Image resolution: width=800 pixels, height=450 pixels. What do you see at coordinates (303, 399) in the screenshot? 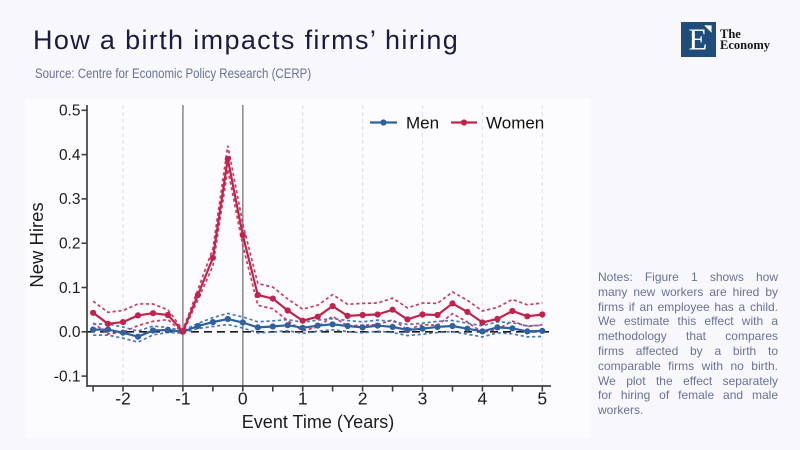
I see `svg-text: 1` at bounding box center [303, 399].